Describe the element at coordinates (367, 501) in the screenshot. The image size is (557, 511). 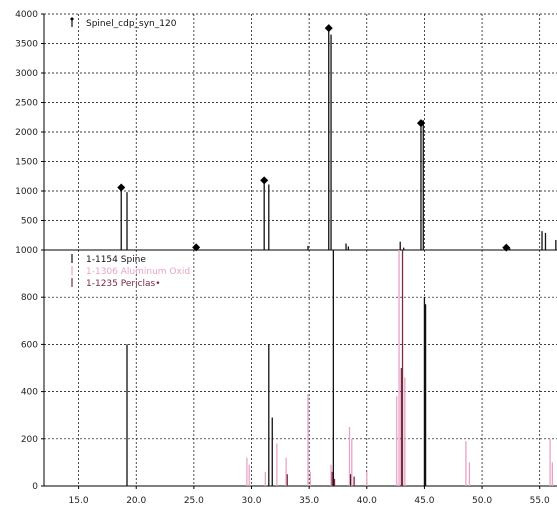
I see `x-tick-label: 40.0` at that location.